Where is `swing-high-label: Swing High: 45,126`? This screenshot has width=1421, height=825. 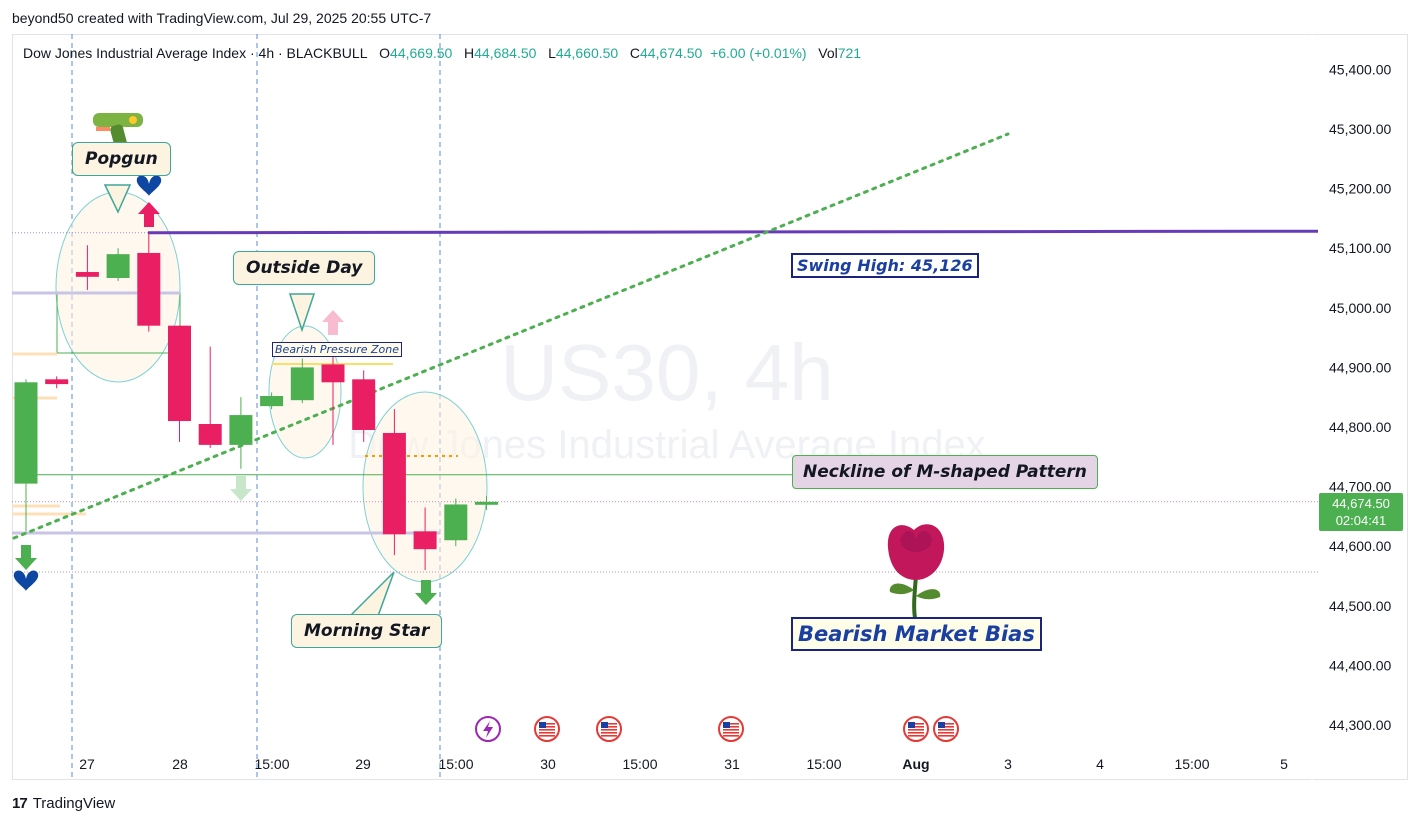 swing-high-label: Swing High: 45,126 is located at coordinates (885, 265).